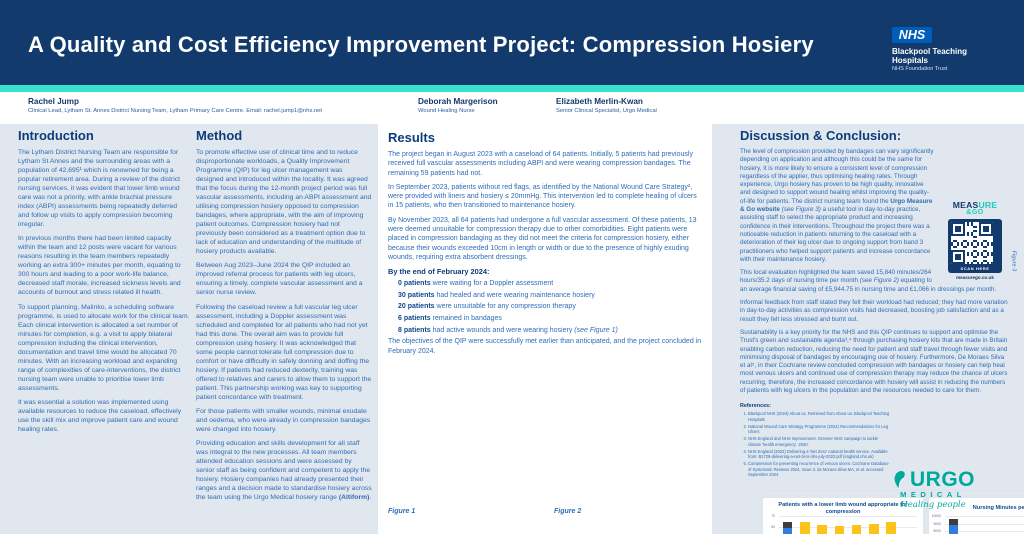  I want to click on qr-code, so click(972, 243).